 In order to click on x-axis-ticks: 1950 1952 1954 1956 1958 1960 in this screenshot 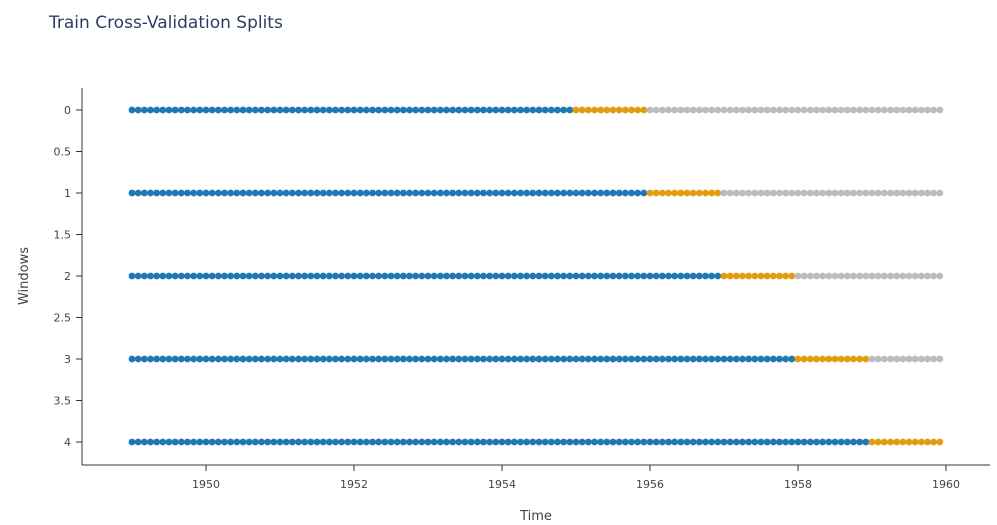, I will do `click(576, 478)`.